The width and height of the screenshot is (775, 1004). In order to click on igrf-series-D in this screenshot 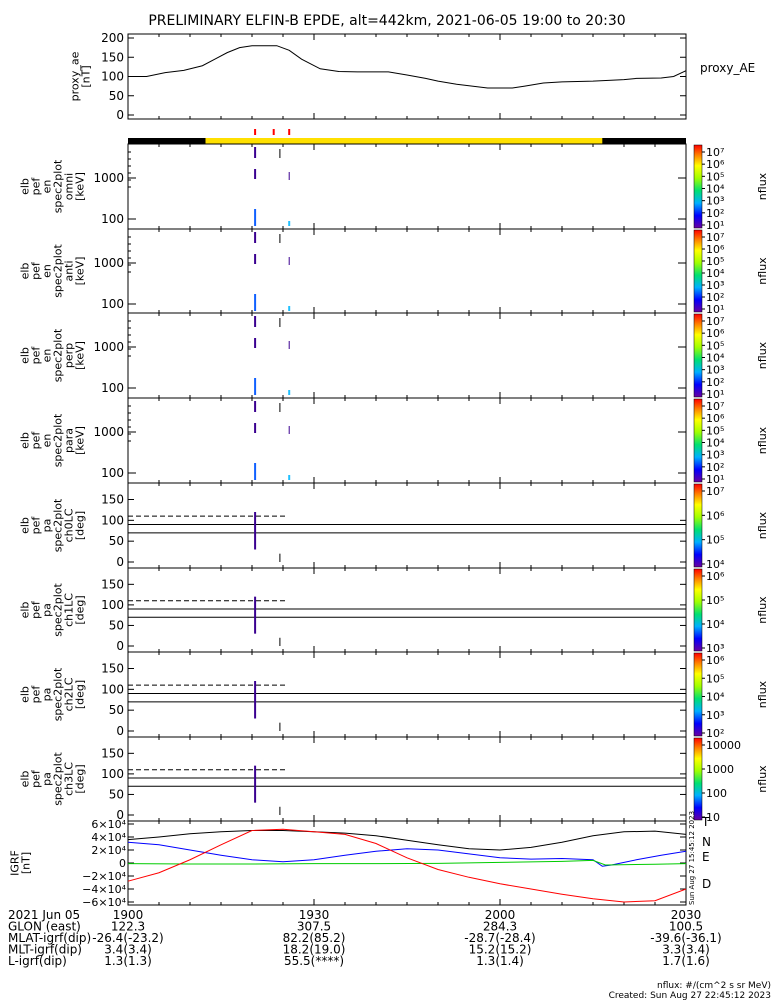, I will do `click(407, 865)`.